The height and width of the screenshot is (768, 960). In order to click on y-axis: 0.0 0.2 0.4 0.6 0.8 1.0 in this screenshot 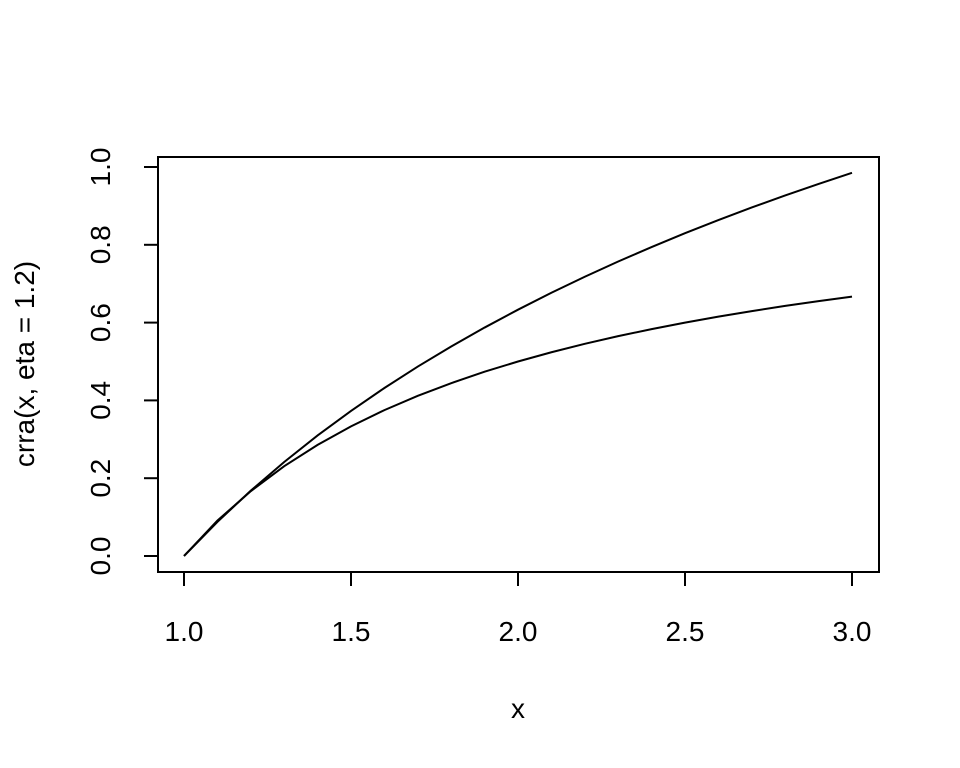, I will do `click(122, 362)`.